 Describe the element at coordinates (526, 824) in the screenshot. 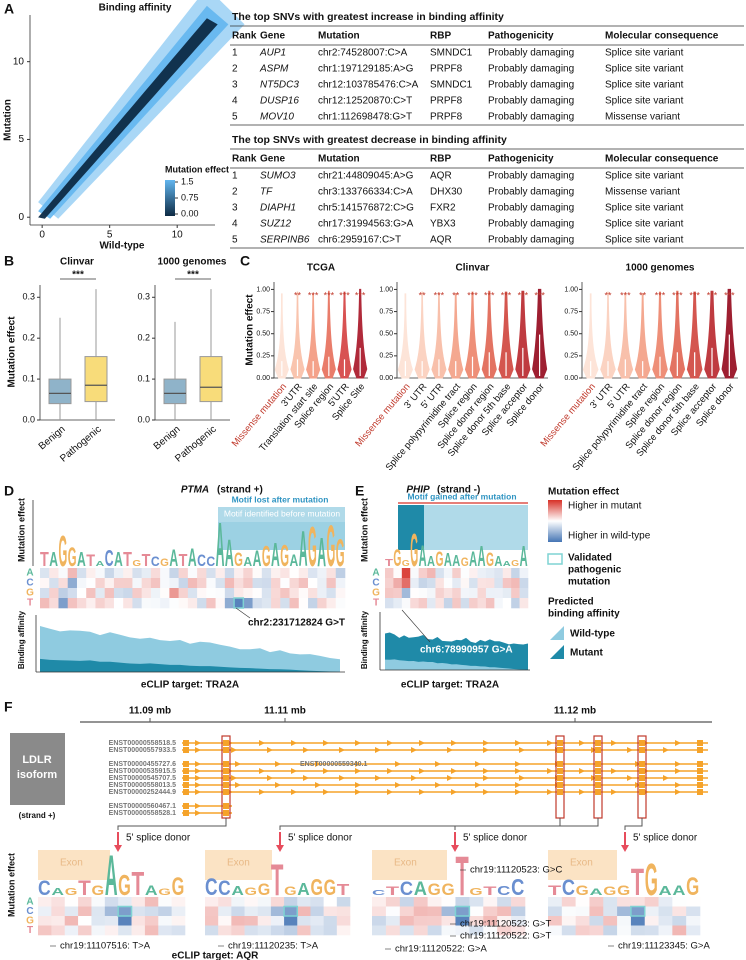

I see `connector` at that location.